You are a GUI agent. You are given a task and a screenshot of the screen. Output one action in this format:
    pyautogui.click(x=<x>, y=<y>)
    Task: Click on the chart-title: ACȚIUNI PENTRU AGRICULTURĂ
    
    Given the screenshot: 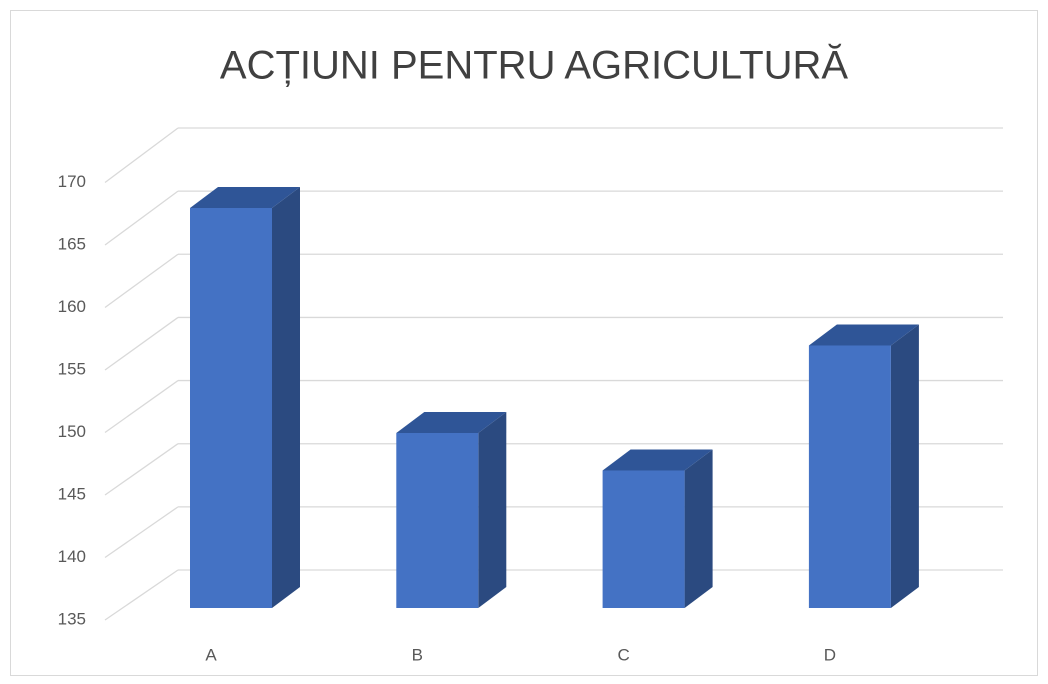 What is the action you would take?
    pyautogui.click(x=534, y=65)
    